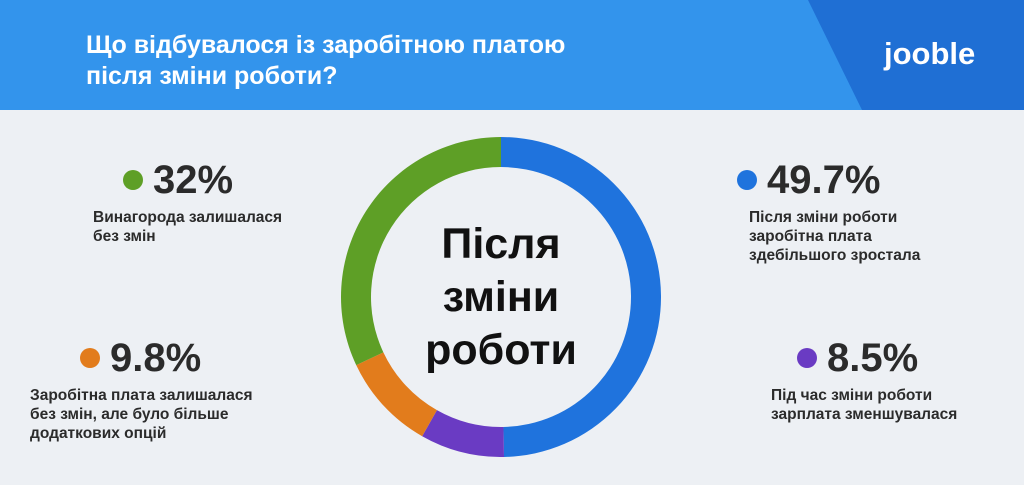  What do you see at coordinates (824, 180) in the screenshot?
I see `stat-increased-value: 49.7%` at bounding box center [824, 180].